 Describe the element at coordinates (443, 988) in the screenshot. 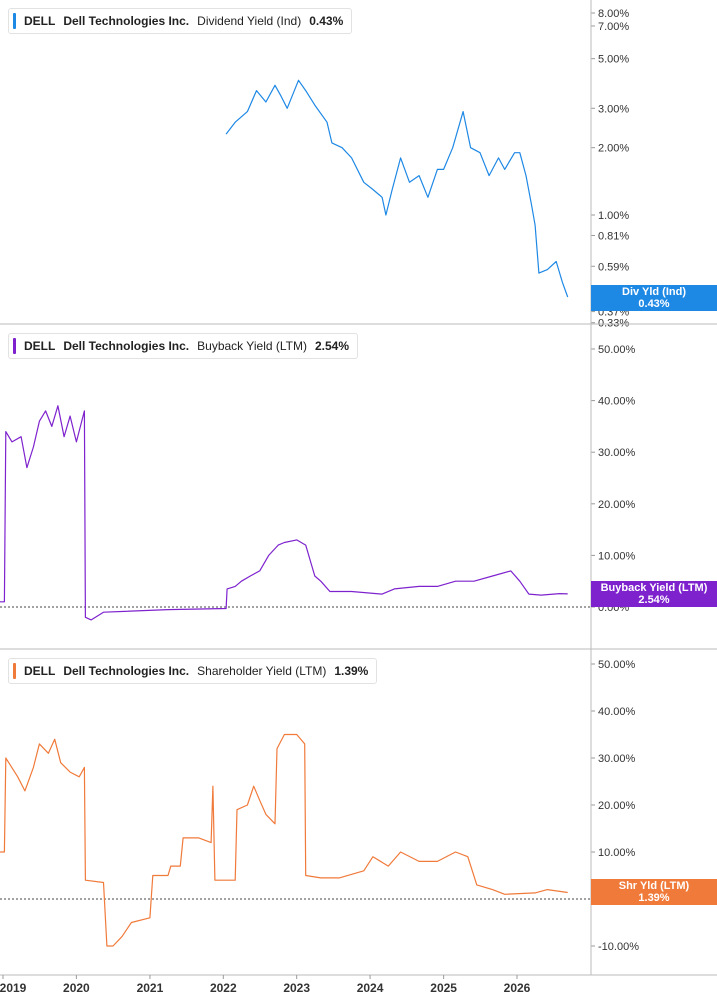

I see `x-tick-label: 2025` at that location.